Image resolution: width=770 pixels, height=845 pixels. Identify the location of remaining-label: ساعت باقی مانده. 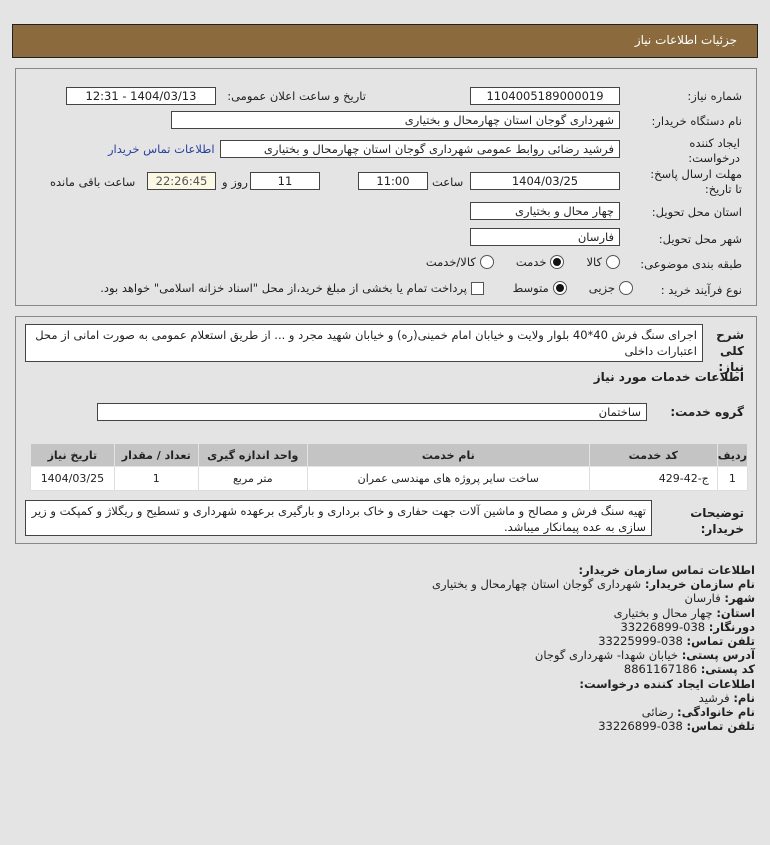
(93, 182).